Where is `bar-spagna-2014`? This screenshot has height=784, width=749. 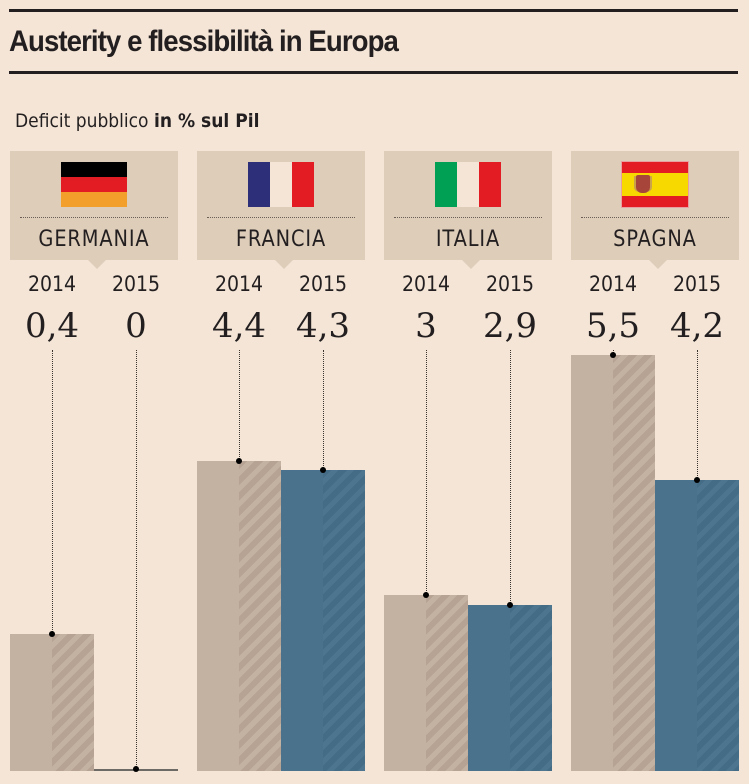 bar-spagna-2014 is located at coordinates (613, 563).